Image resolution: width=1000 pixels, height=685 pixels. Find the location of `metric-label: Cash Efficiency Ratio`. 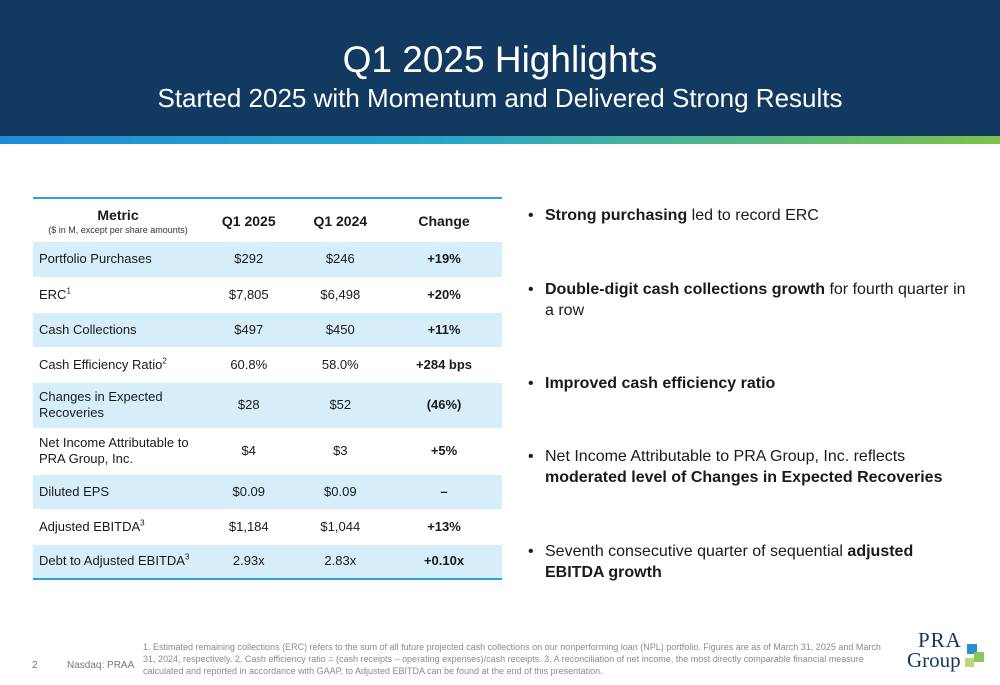

metric-label: Cash Efficiency Ratio is located at coordinates (101, 364).